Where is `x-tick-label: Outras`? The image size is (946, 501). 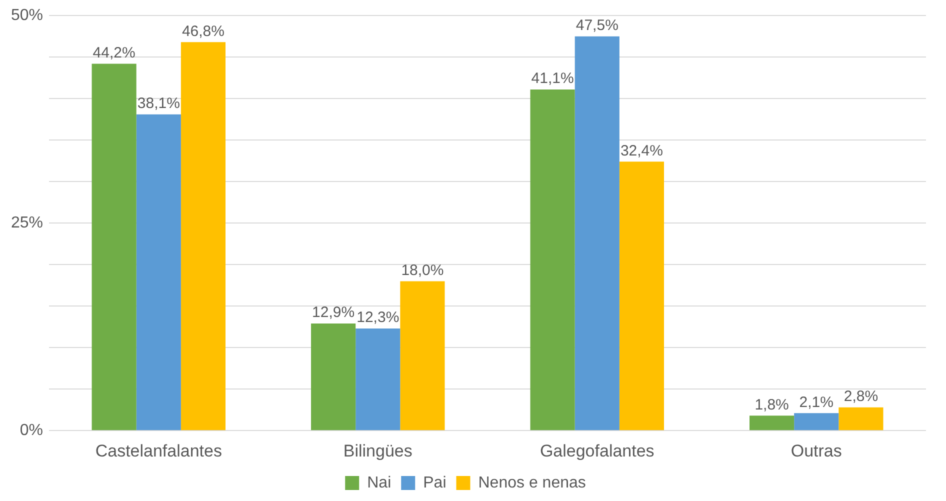 x-tick-label: Outras is located at coordinates (816, 450).